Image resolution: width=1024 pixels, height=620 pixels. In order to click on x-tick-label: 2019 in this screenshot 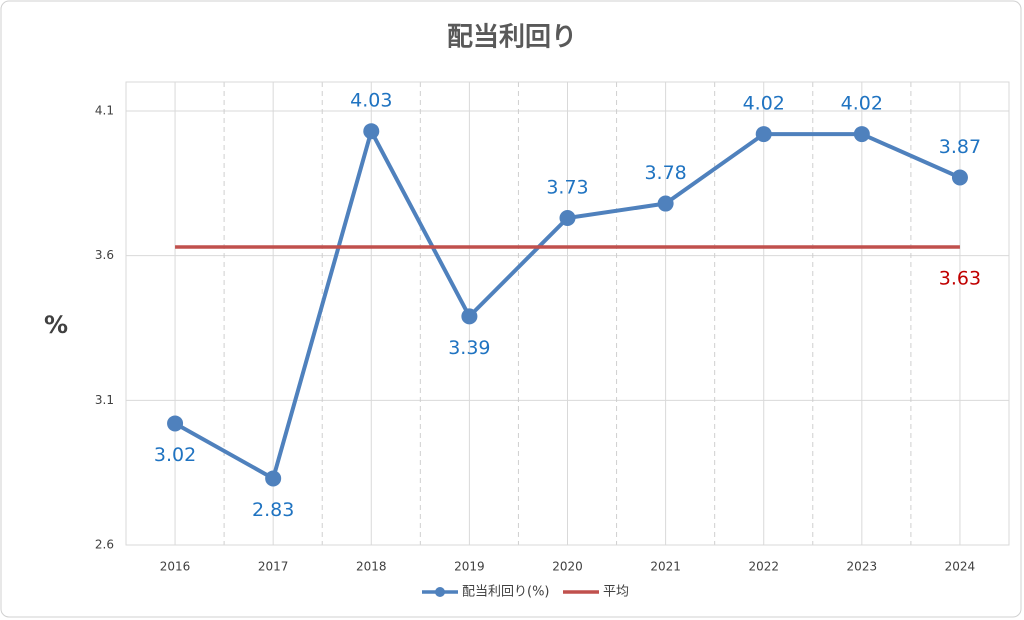, I will do `click(469, 567)`.